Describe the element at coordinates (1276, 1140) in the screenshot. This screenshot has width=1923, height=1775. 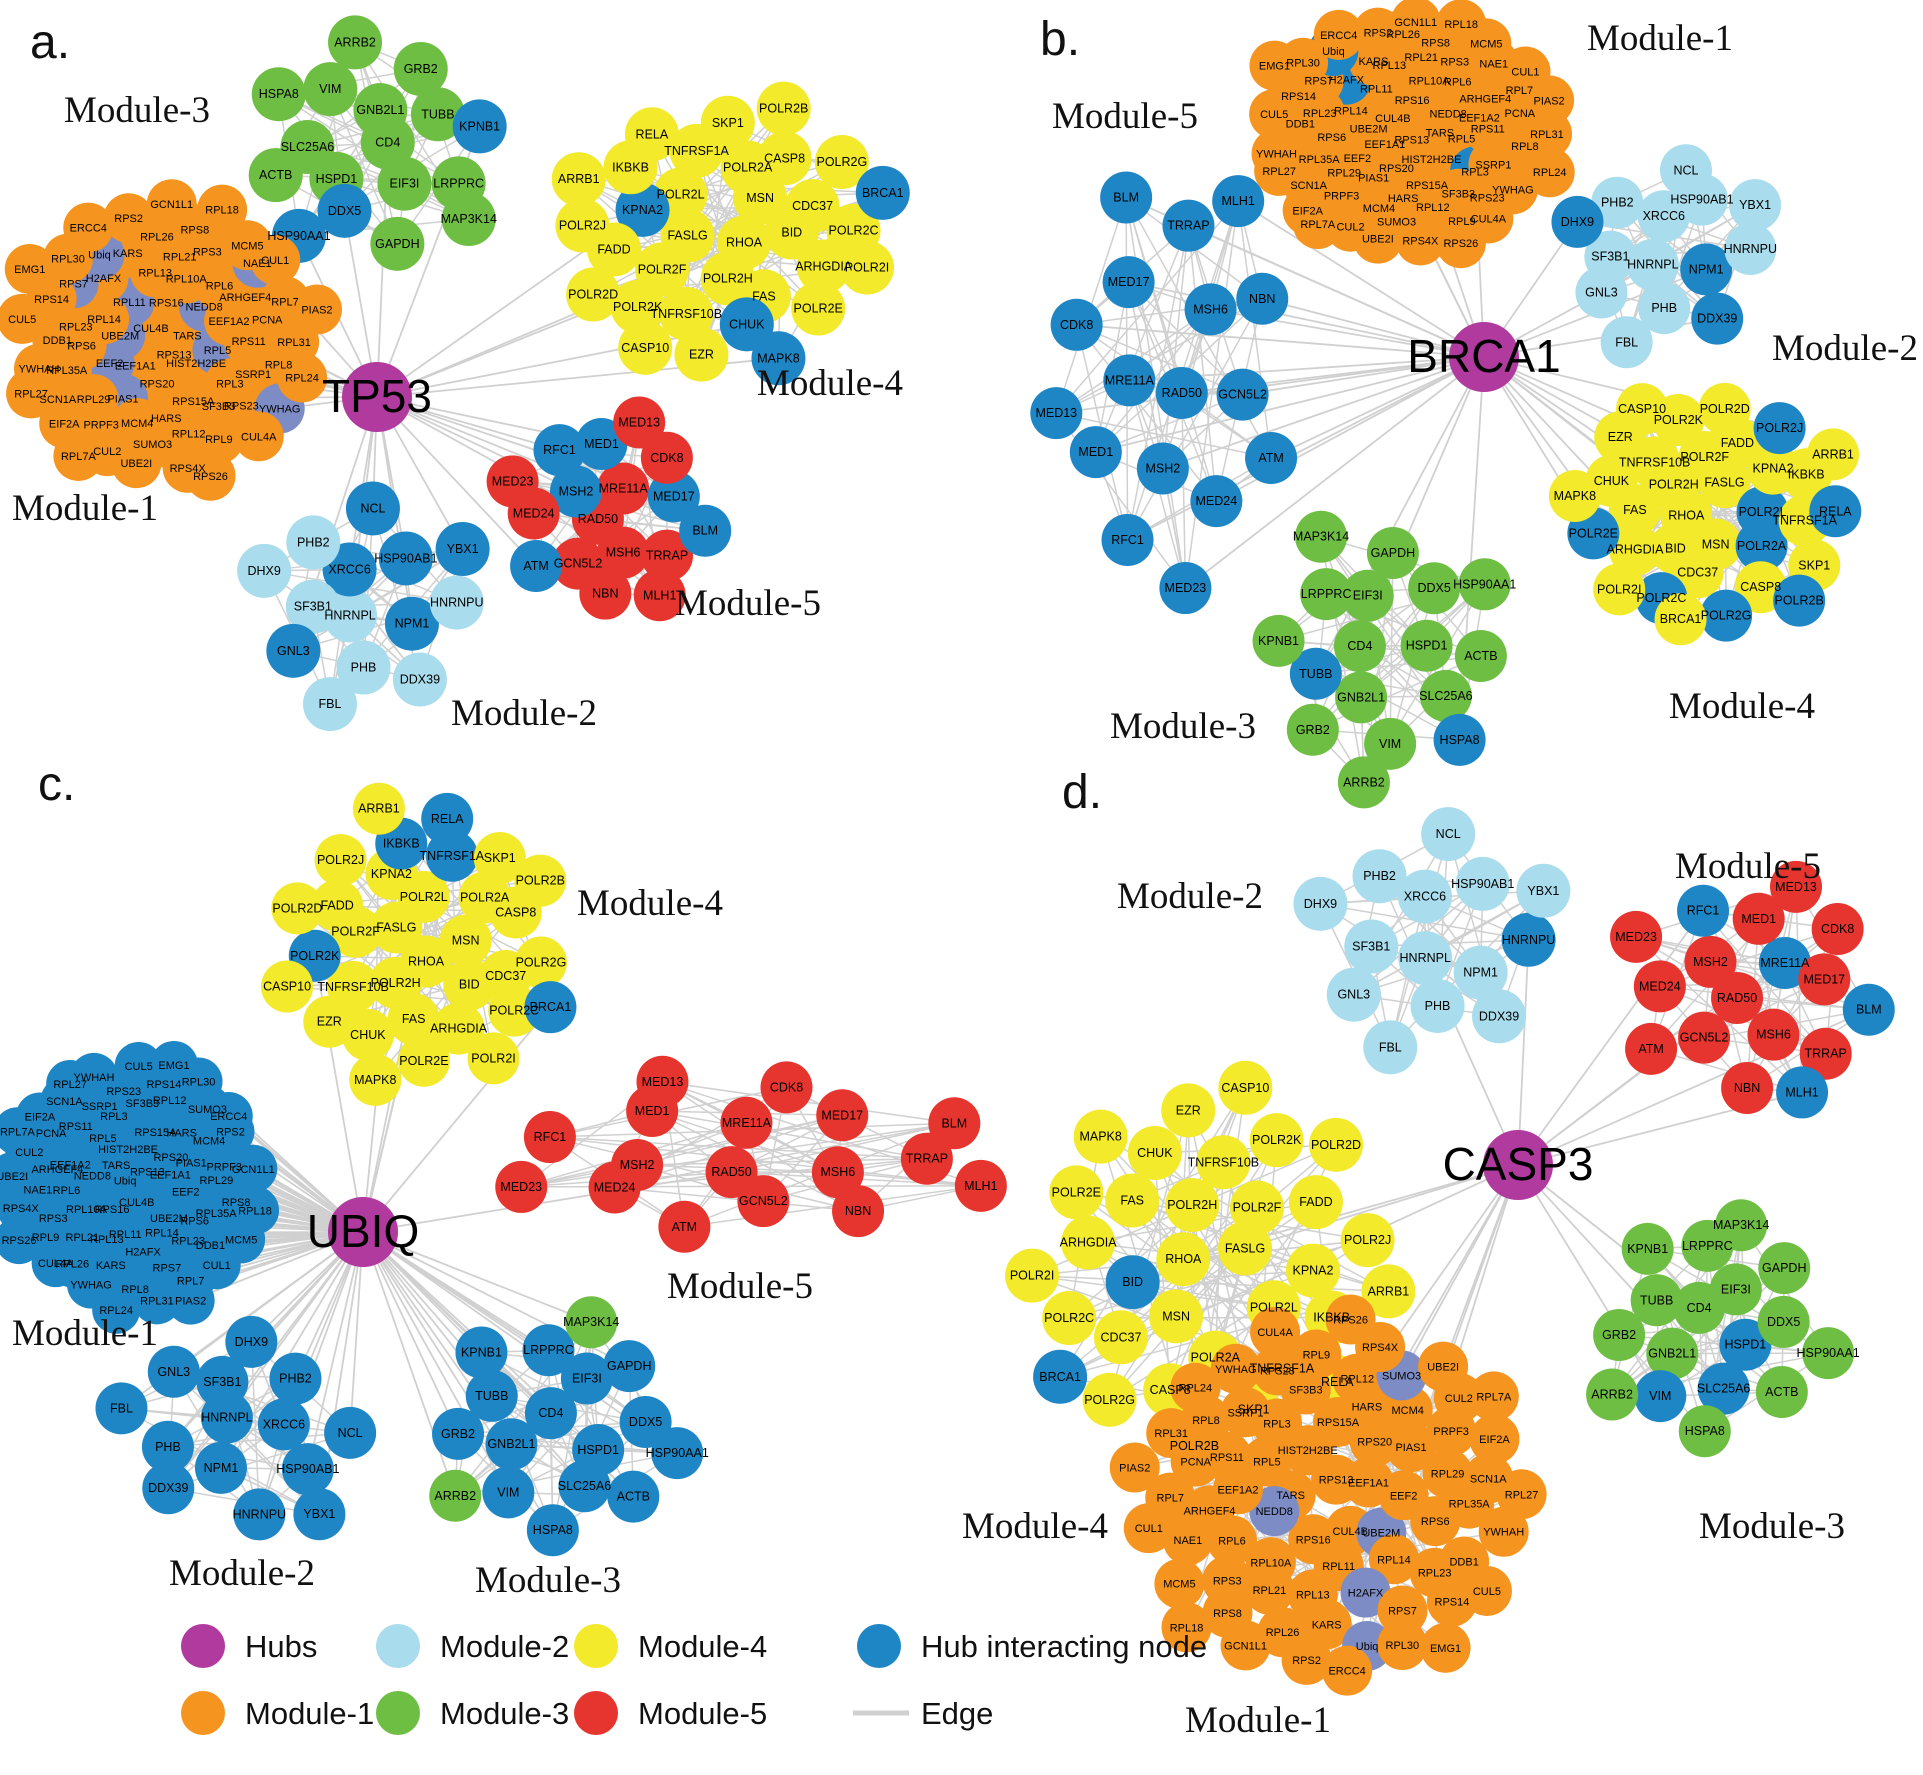
I see `node-POLR2K` at that location.